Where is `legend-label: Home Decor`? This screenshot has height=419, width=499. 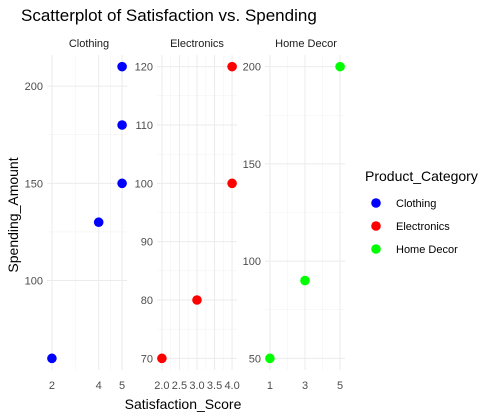 legend-label: Home Decor is located at coordinates (427, 250).